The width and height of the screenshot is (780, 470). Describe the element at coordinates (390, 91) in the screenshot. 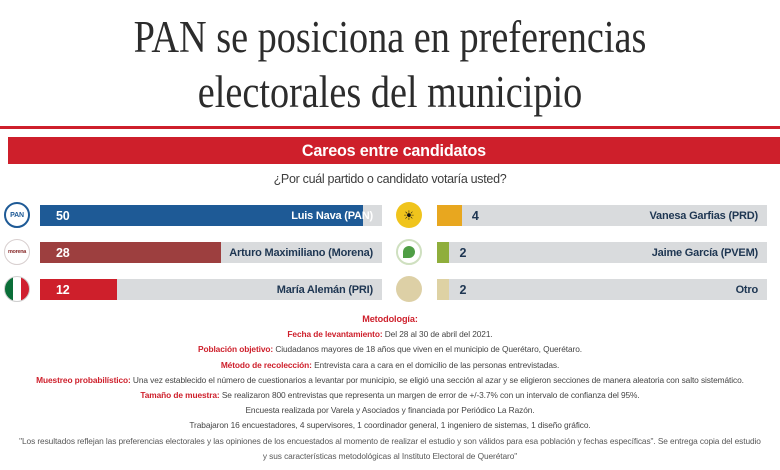

I see `page-title-line2: electorales del municipio` at that location.